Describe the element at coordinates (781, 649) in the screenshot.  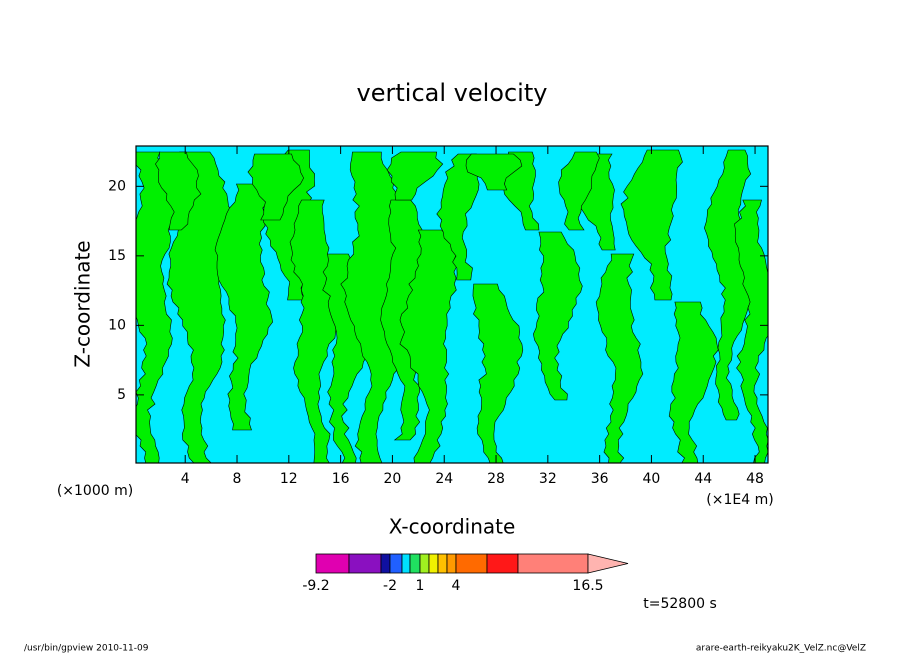
I see `footer-right: arare-earth-reikyaku2K_VelZ.nc@VelZ` at that location.